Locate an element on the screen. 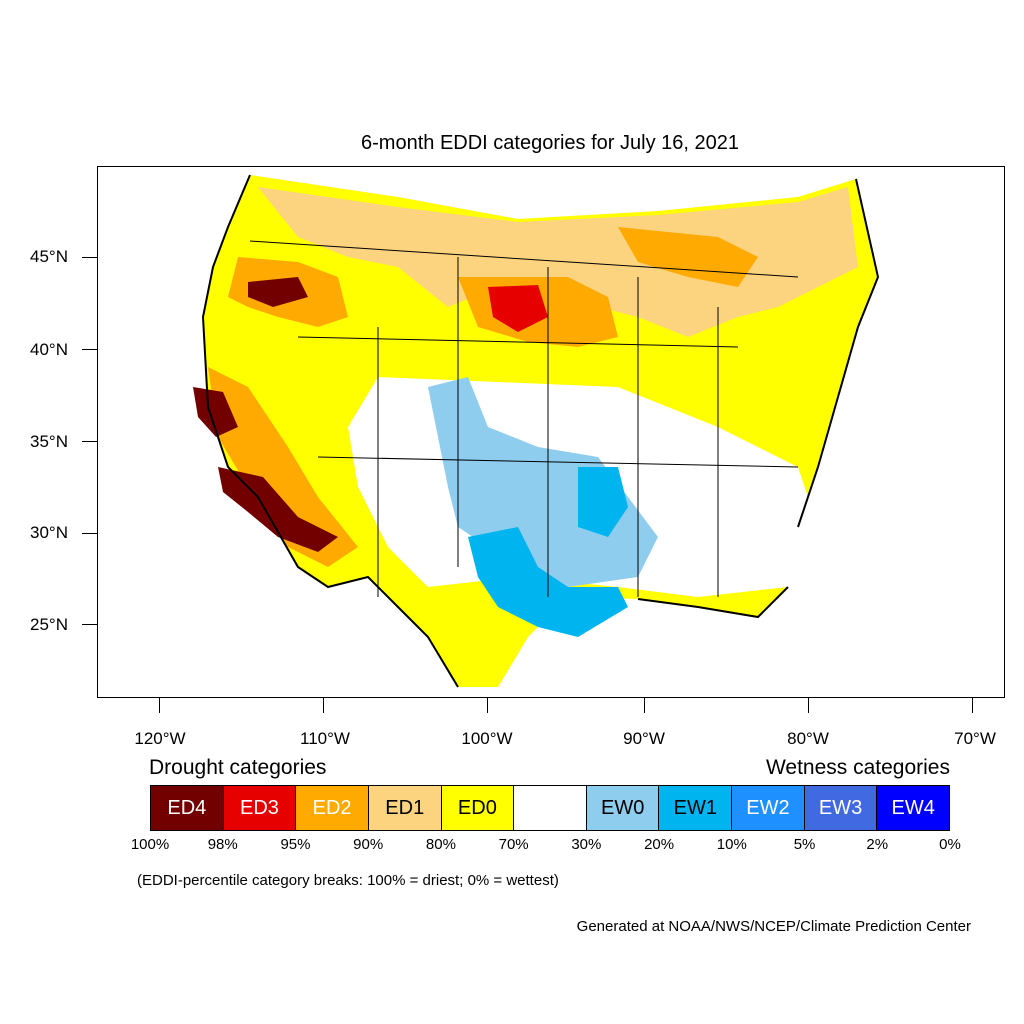  legend-colorbar: ED4 ED3 ED2 ED1 ED0 EW0 EW1 EW2 EW3 EW4 is located at coordinates (550, 808).